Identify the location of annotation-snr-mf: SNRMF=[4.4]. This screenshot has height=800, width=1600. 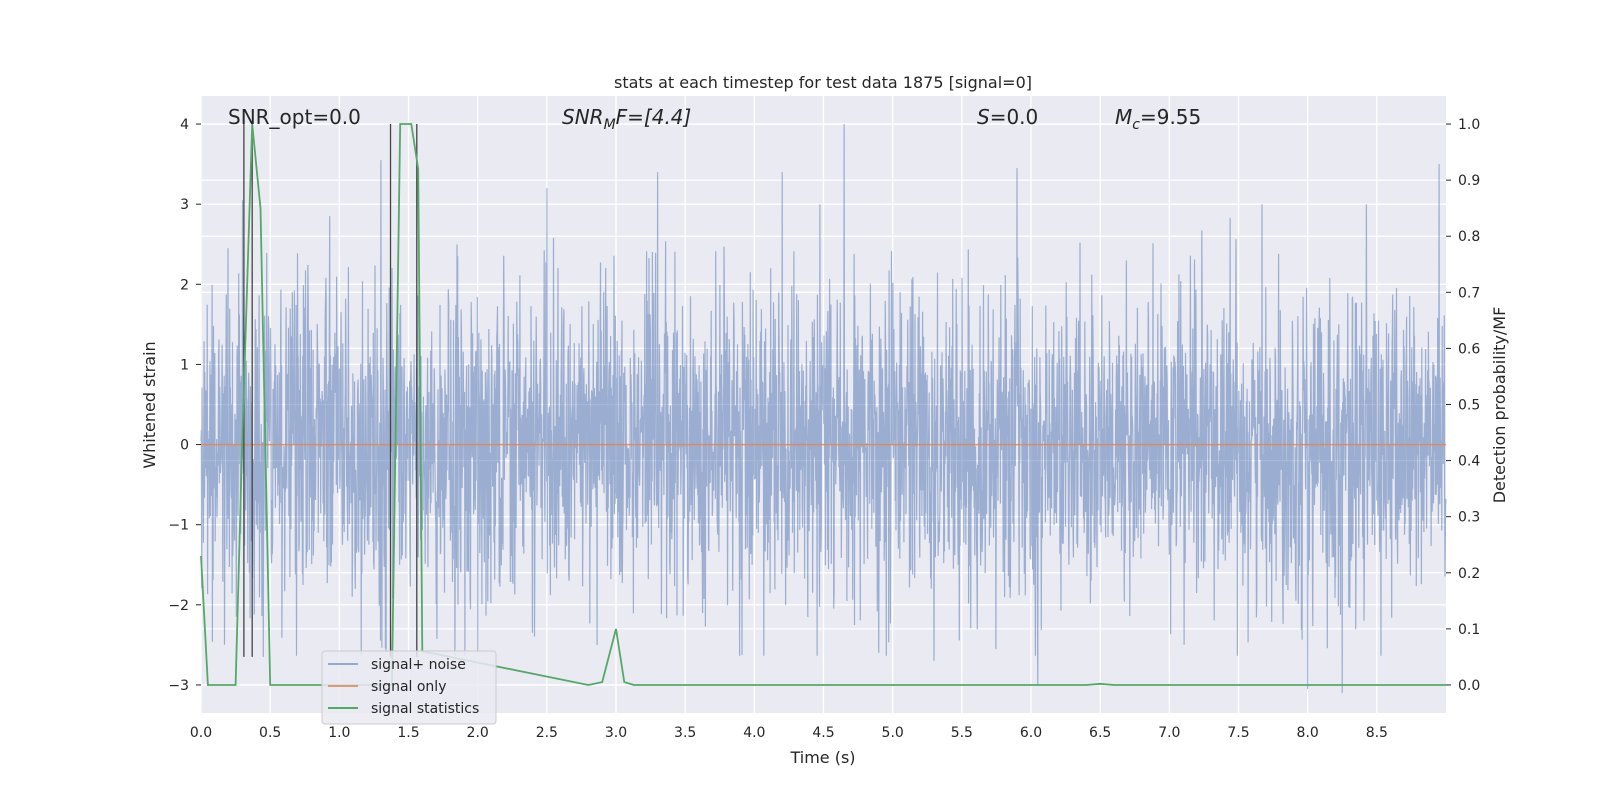
(626, 119).